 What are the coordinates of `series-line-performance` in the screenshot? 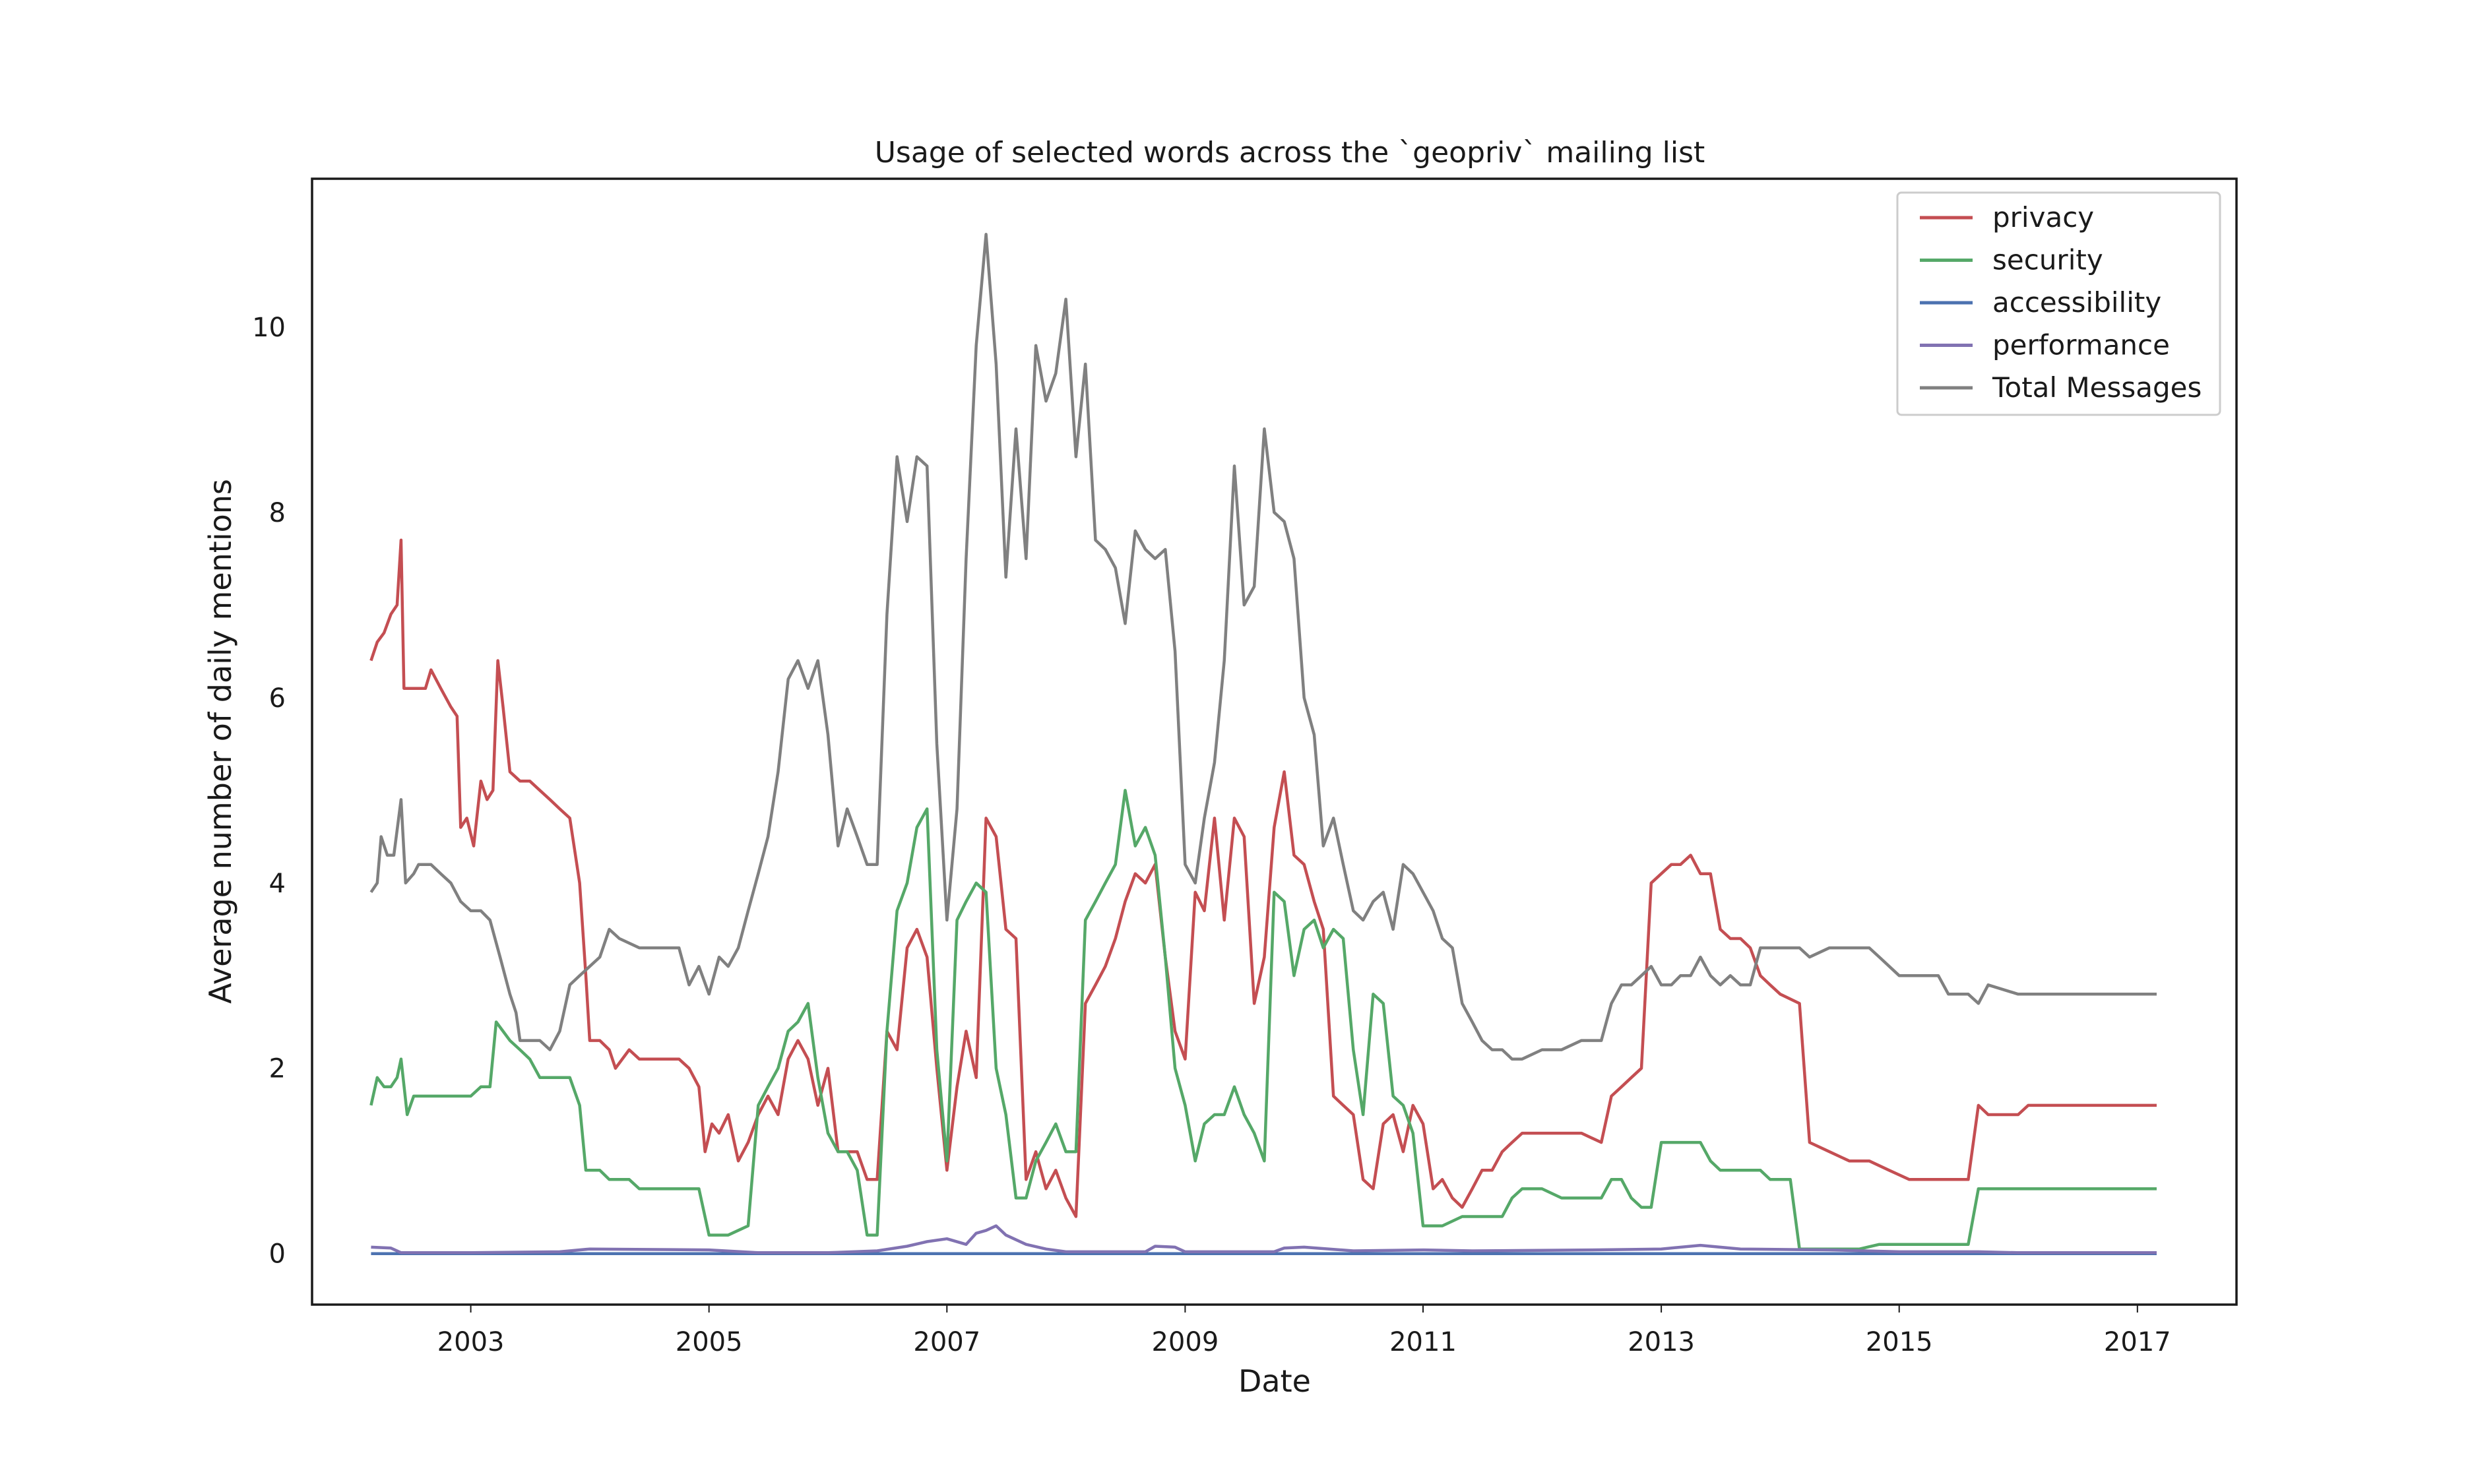 It's located at (1264, 1239).